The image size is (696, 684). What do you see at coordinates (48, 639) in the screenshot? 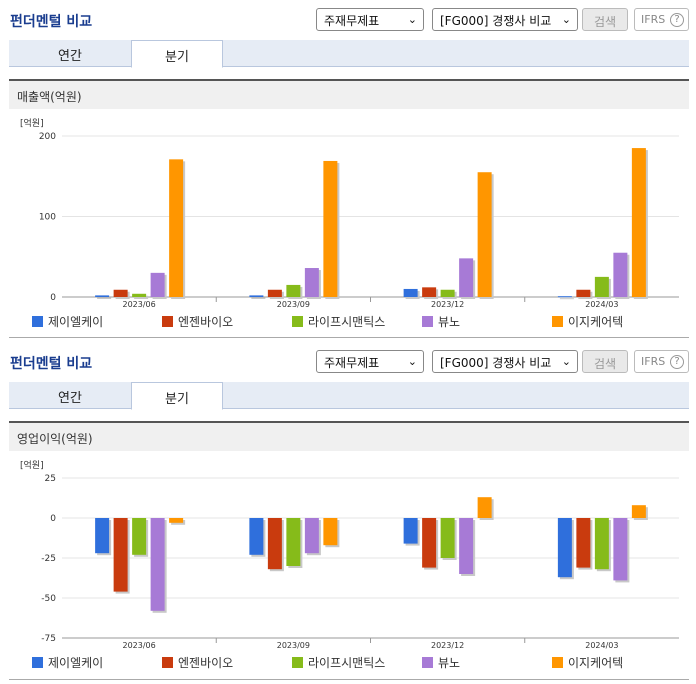
I see `y-tick-label: -75` at bounding box center [48, 639].